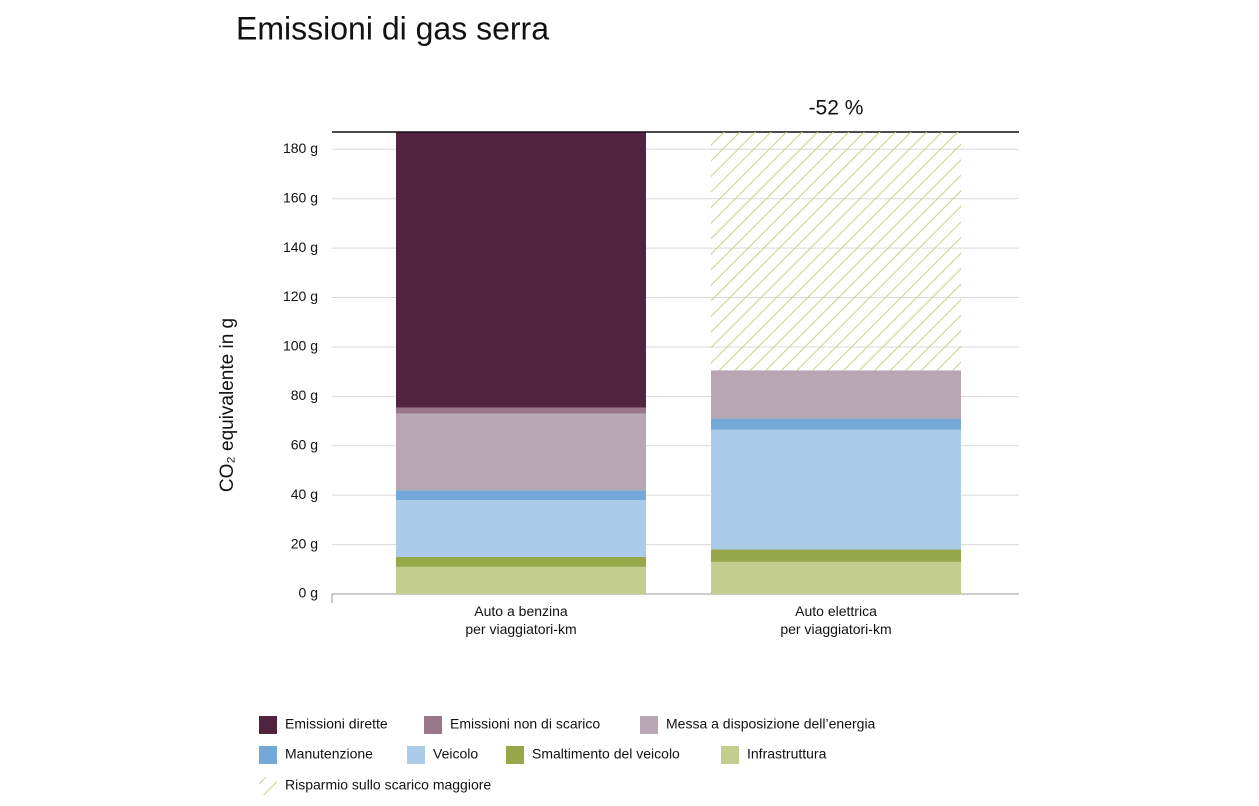 This screenshot has width=1259, height=806. Describe the element at coordinates (300, 247) in the screenshot. I see `y-tick-label: 140 g` at that location.